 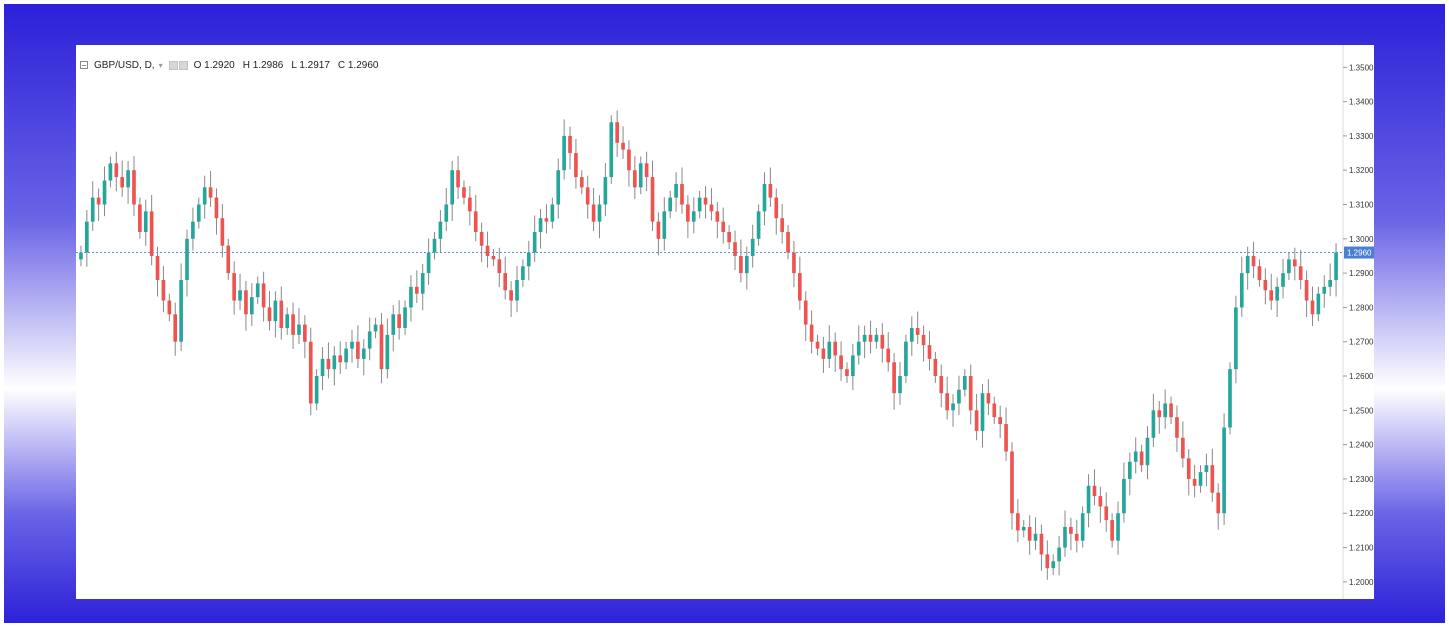 What do you see at coordinates (1361, 445) in the screenshot?
I see `y-tick-label: 1.2400` at bounding box center [1361, 445].